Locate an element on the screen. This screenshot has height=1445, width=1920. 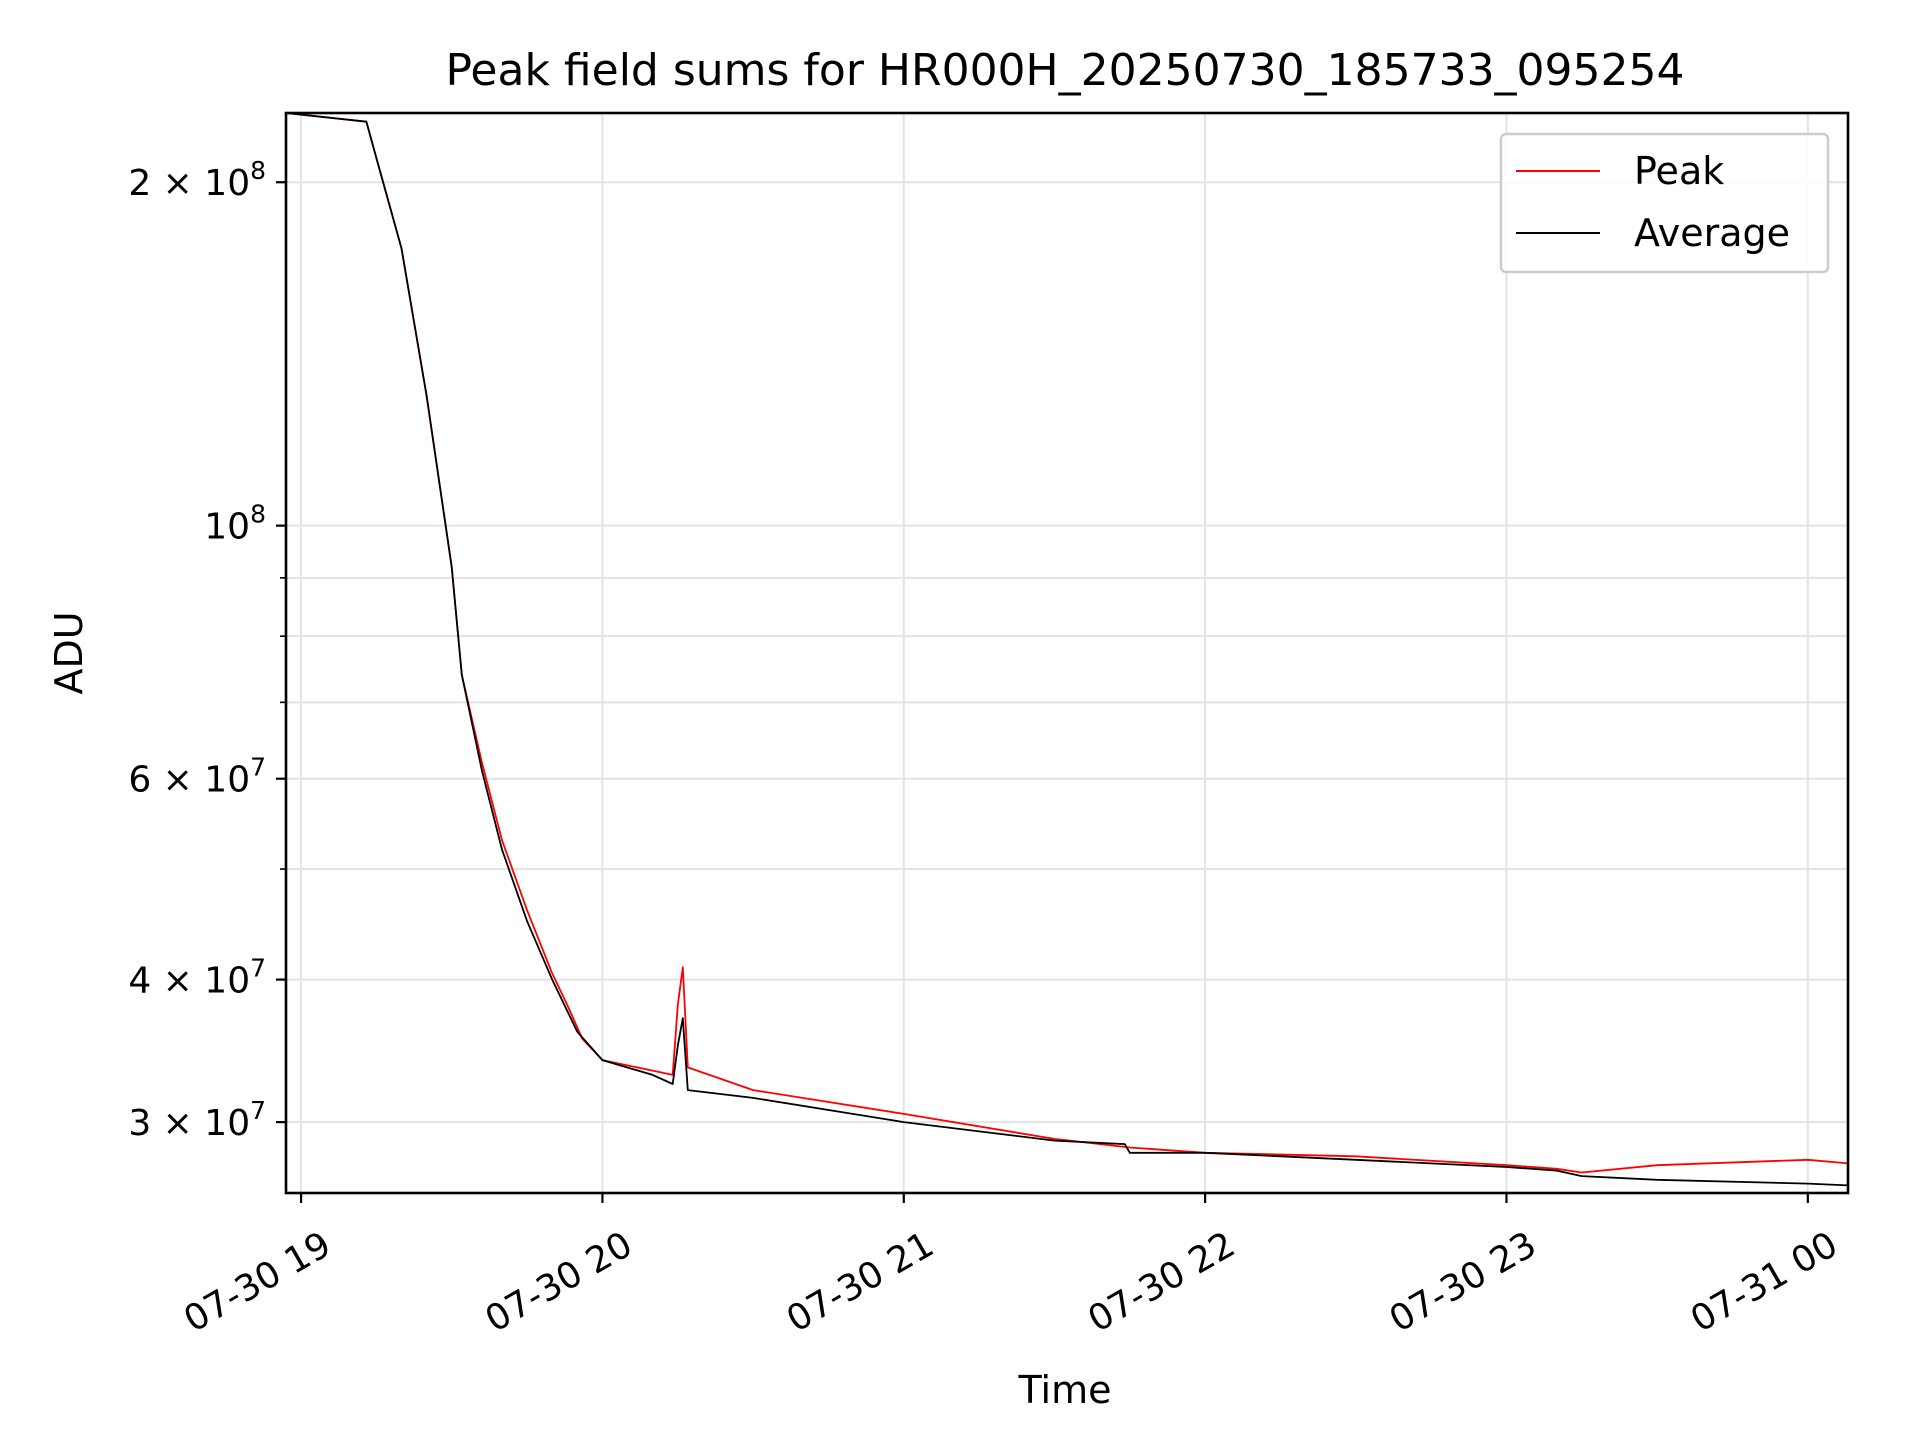
legend-box is located at coordinates (1664, 203).